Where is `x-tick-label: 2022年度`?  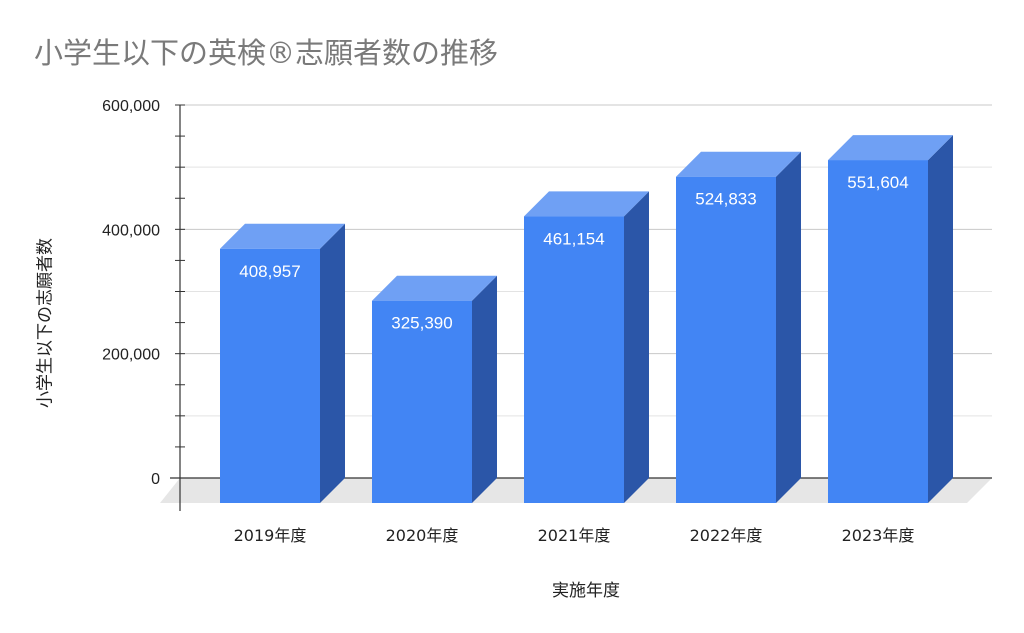
x-tick-label: 2022年度 is located at coordinates (726, 535).